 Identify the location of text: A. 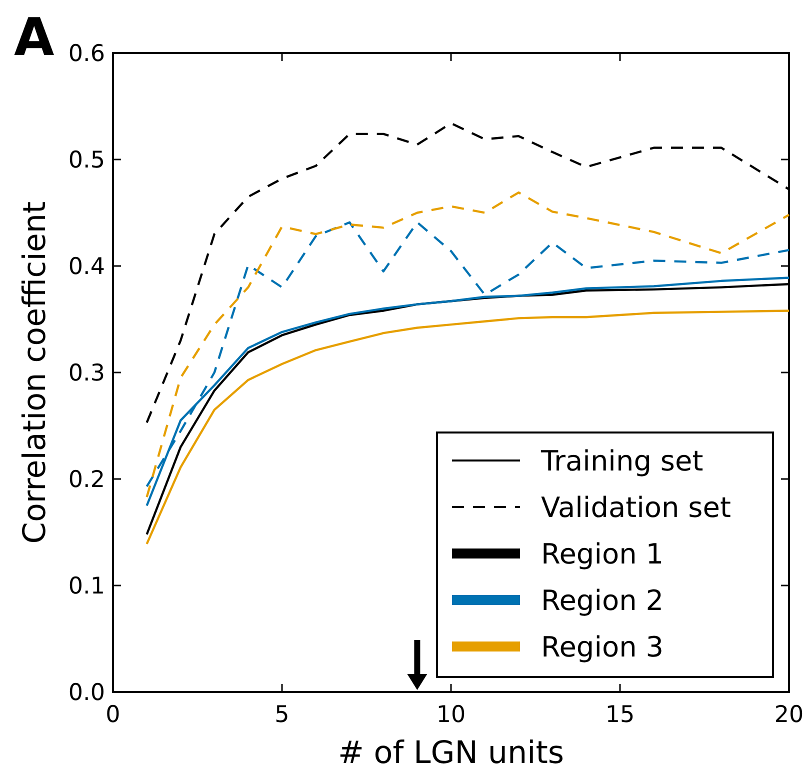
(34, 38).